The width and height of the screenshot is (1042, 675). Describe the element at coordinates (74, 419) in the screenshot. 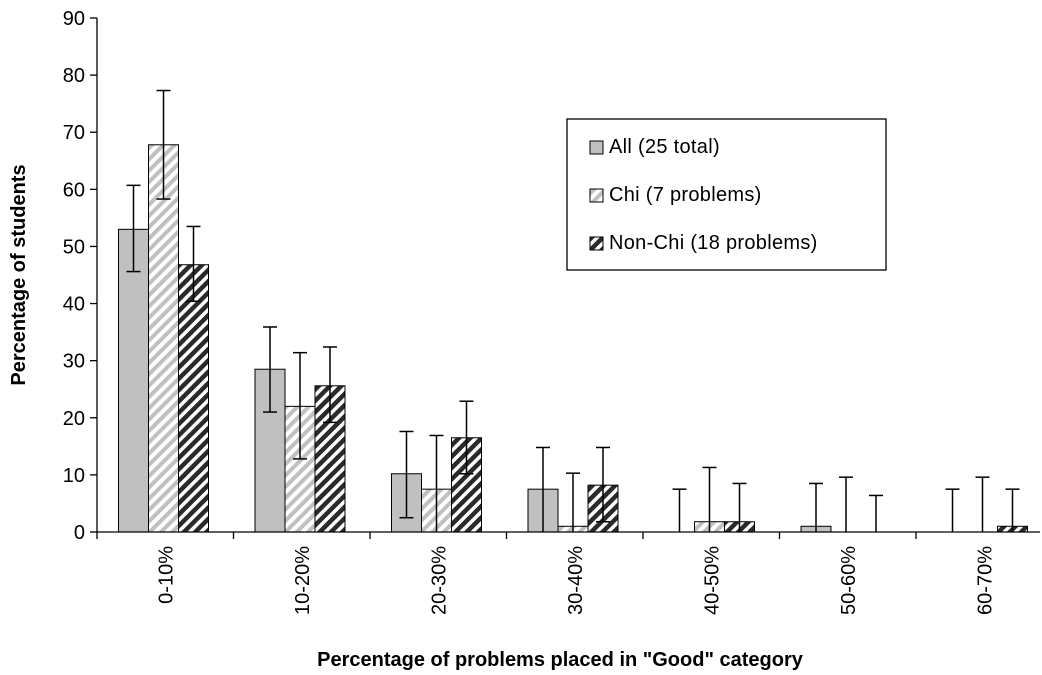

I see `y-tick-label: 20` at that location.